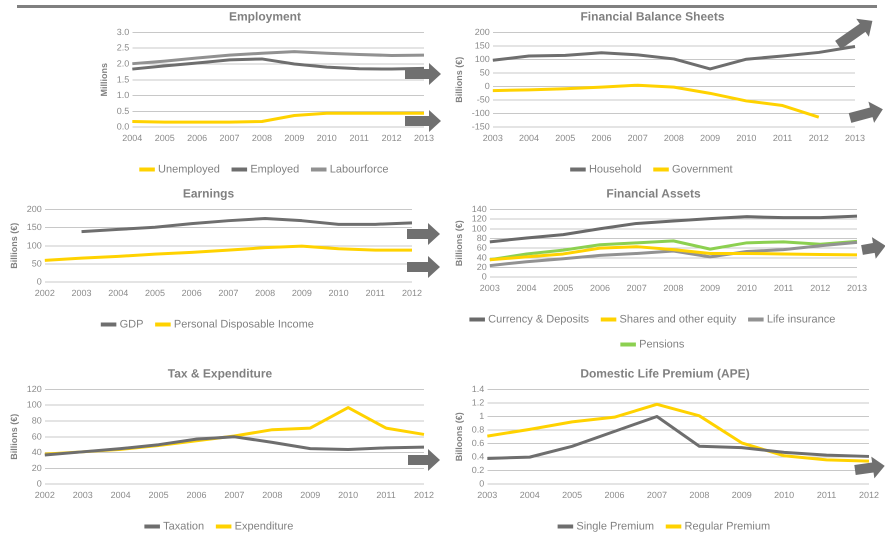 The width and height of the screenshot is (885, 542). I want to click on y-tick-label: 140, so click(479, 209).